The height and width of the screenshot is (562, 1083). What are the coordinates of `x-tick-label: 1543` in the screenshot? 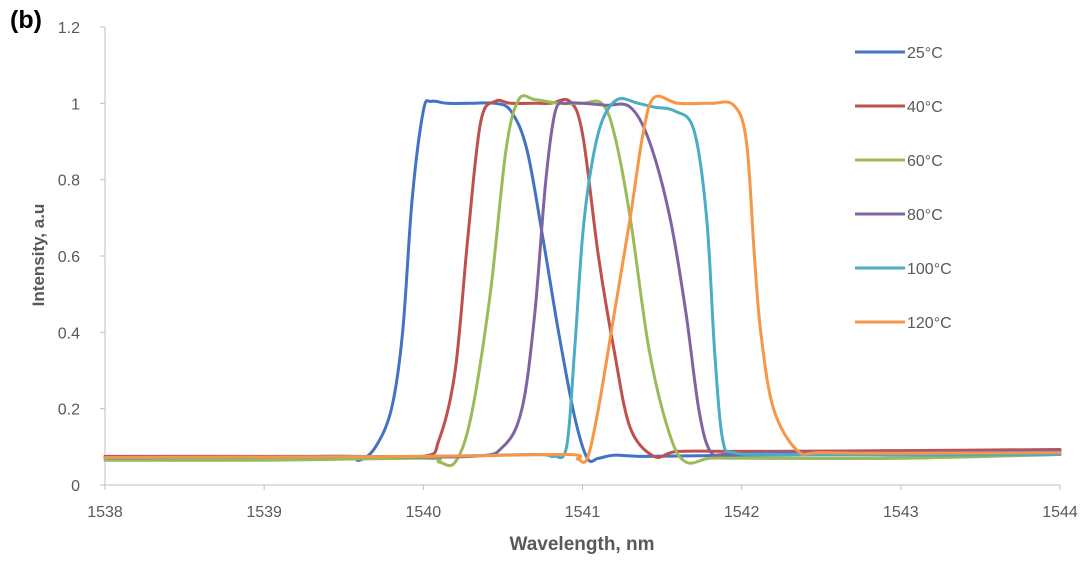 It's located at (901, 512).